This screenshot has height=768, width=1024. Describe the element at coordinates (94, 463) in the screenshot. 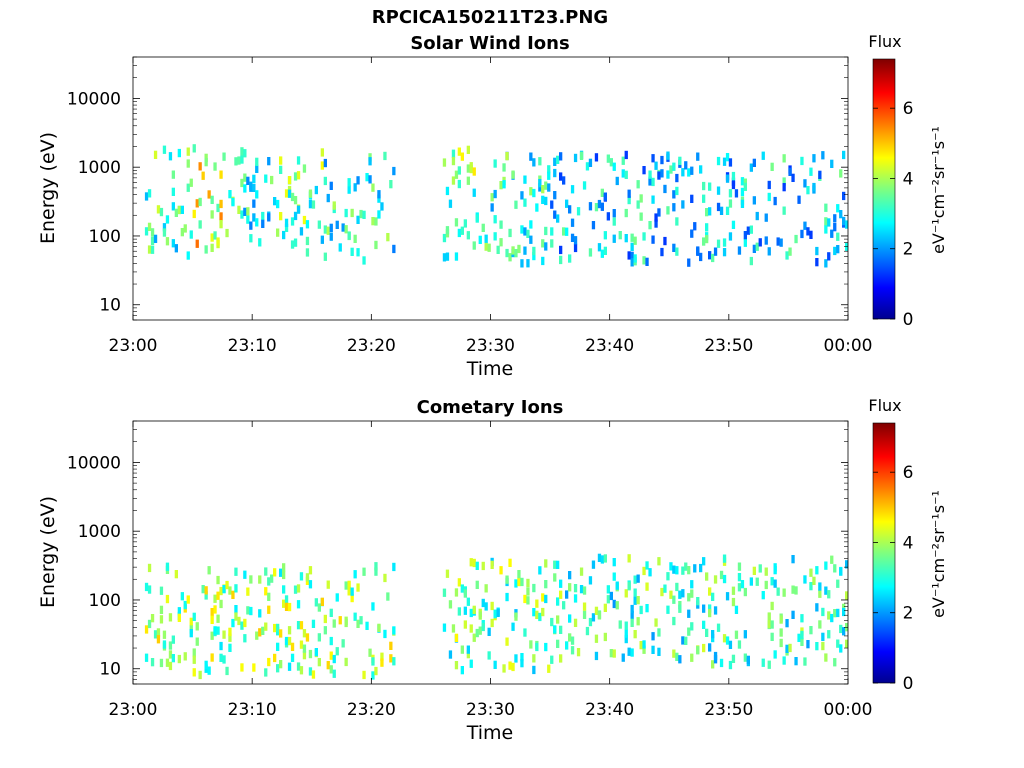

I see `y-tick-label: 10000` at that location.